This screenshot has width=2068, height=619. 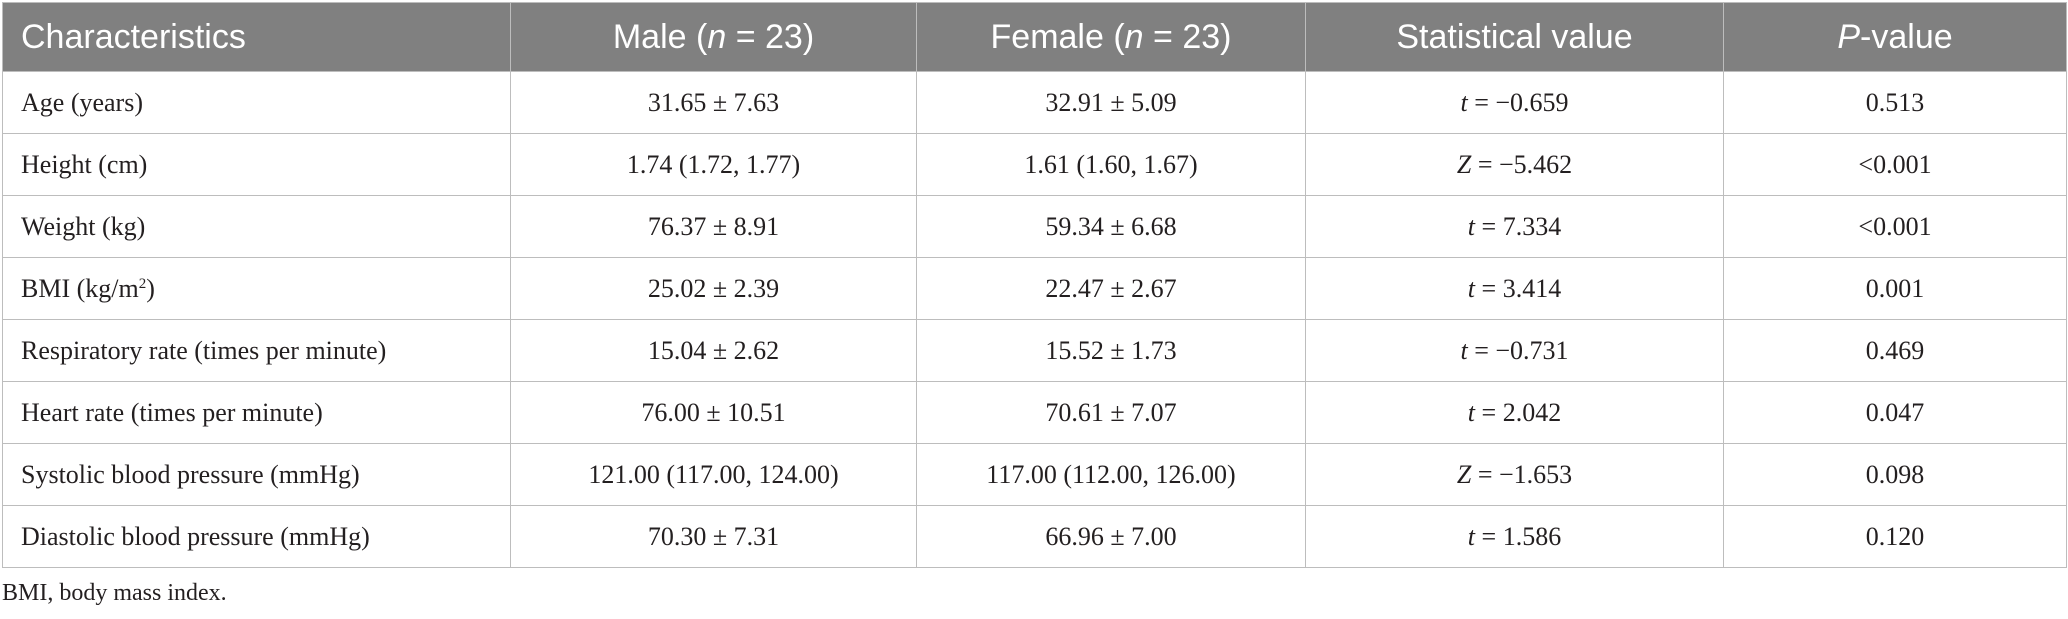 What do you see at coordinates (1514, 37) in the screenshot?
I see `header-statistical-value: Statistical value` at bounding box center [1514, 37].